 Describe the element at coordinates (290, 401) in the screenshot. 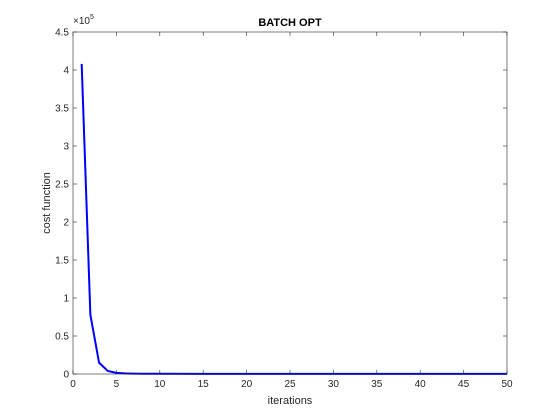

I see `x-axis-label: iterations` at that location.